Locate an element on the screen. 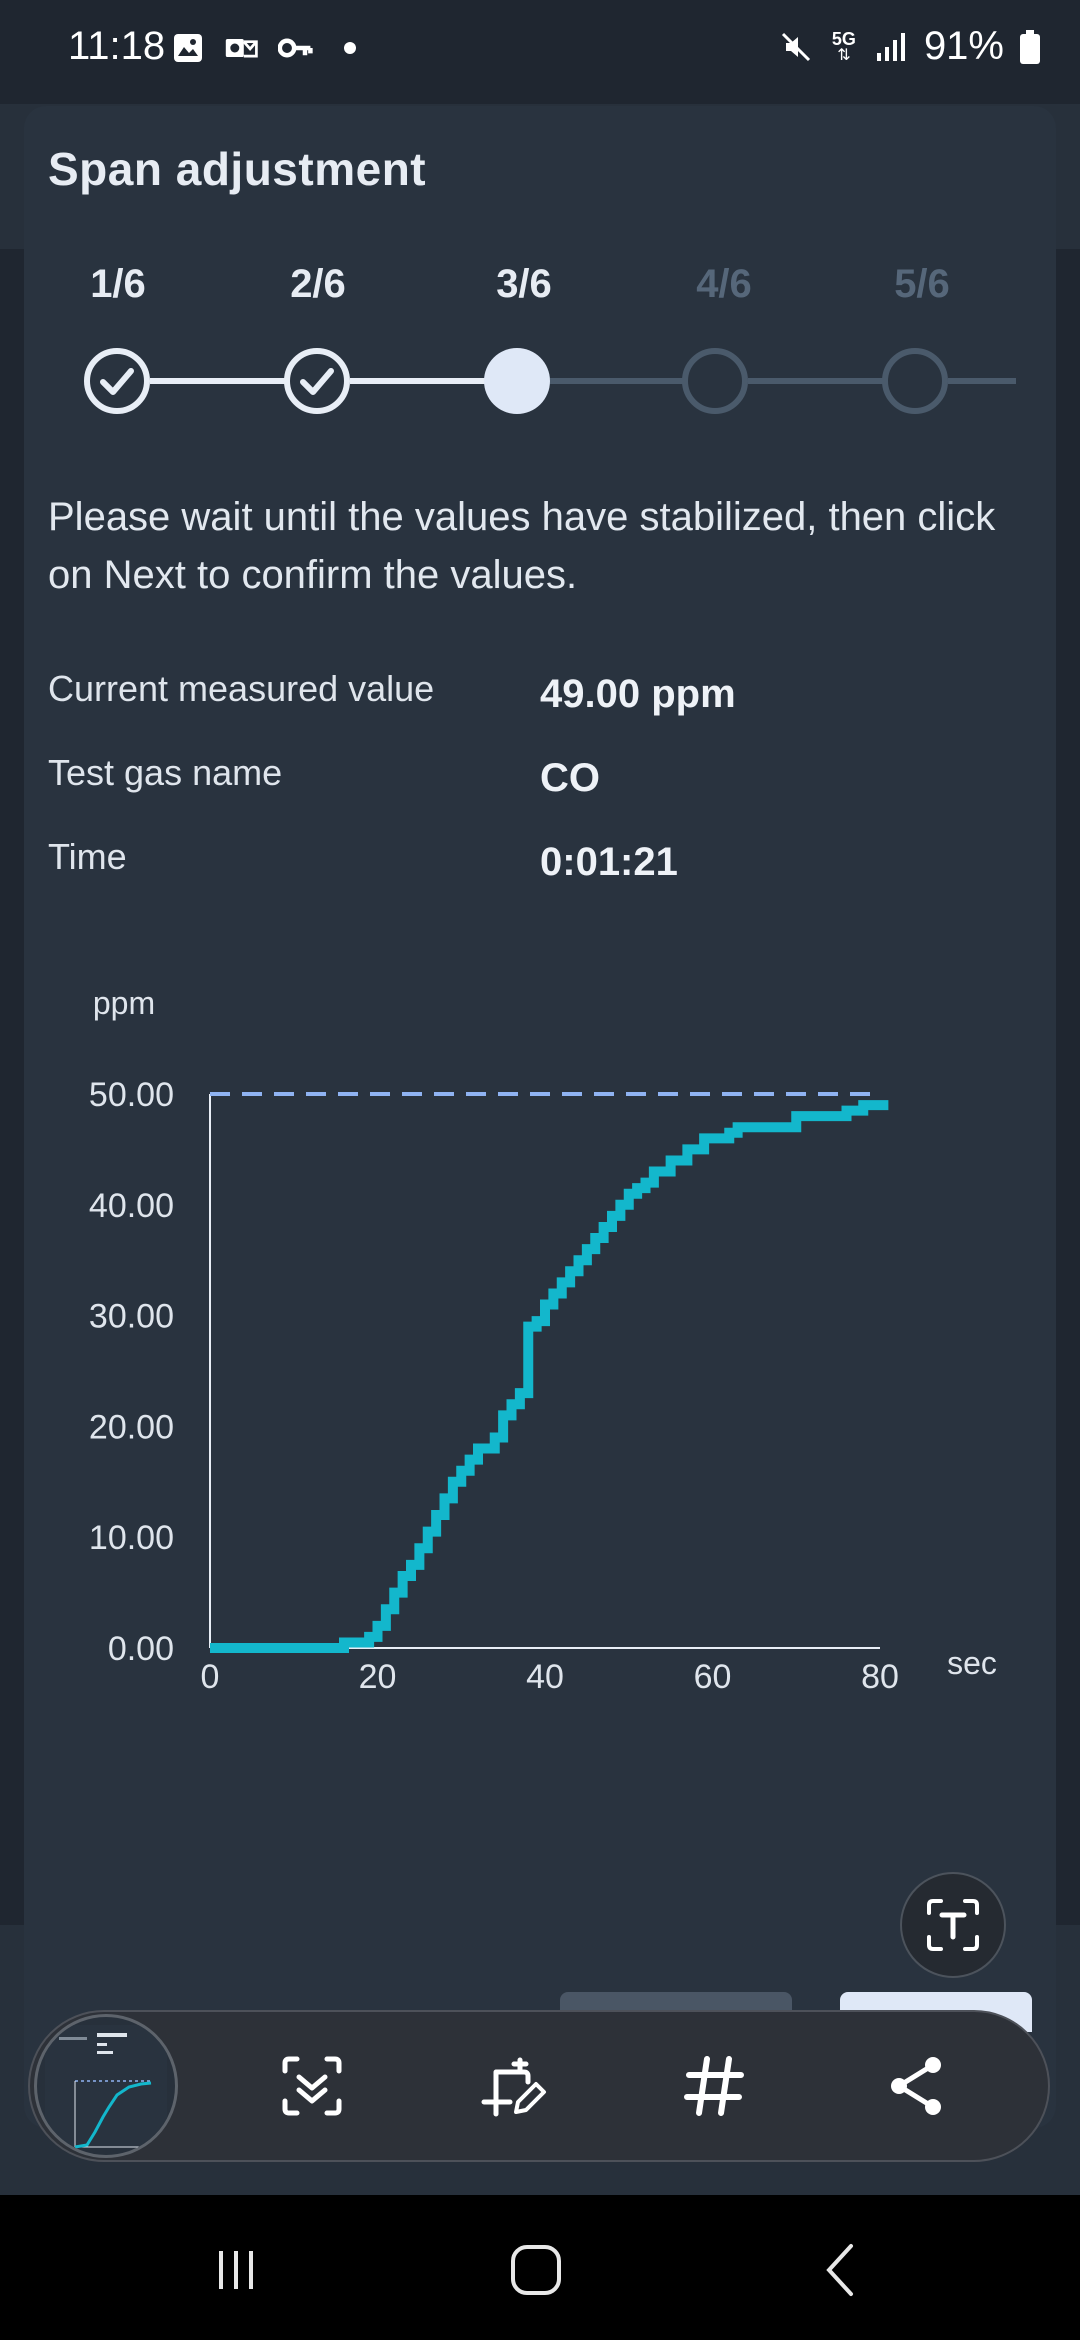 This screenshot has width=1080, height=2340. thumbnail-preview is located at coordinates (106, 2087).